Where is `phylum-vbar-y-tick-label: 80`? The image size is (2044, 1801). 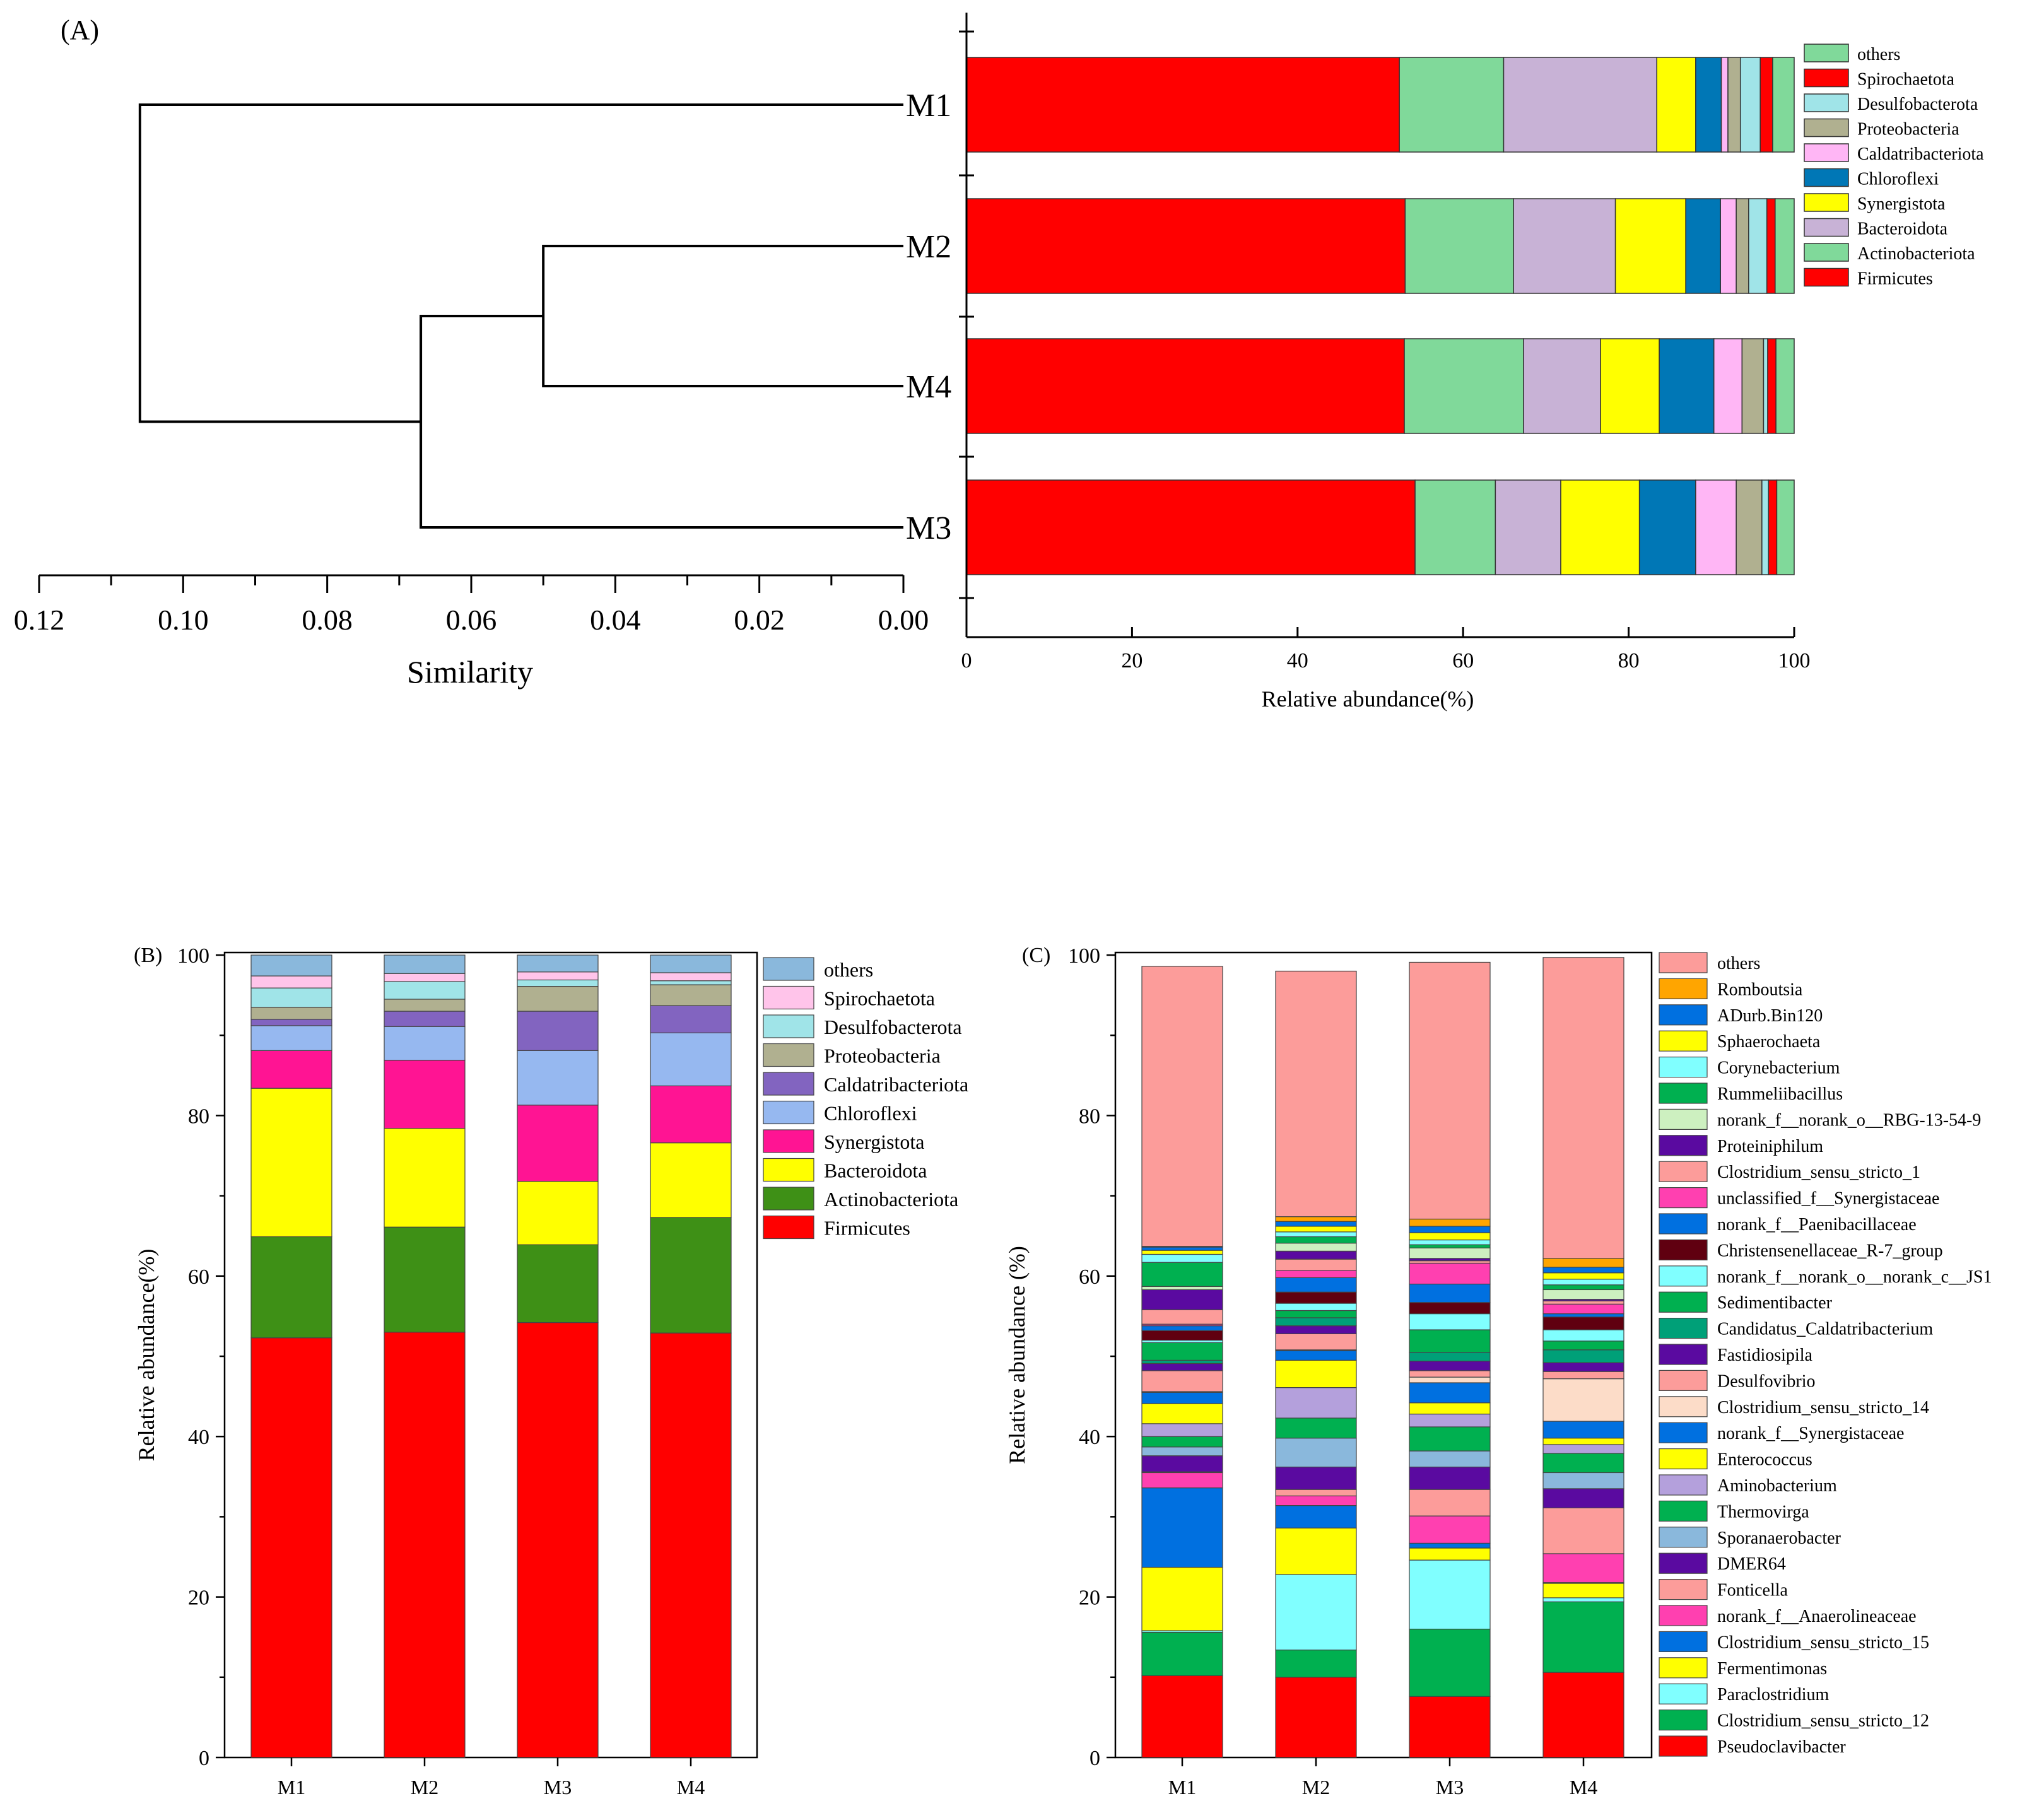
phylum-vbar-y-tick-label: 80 is located at coordinates (198, 1116).